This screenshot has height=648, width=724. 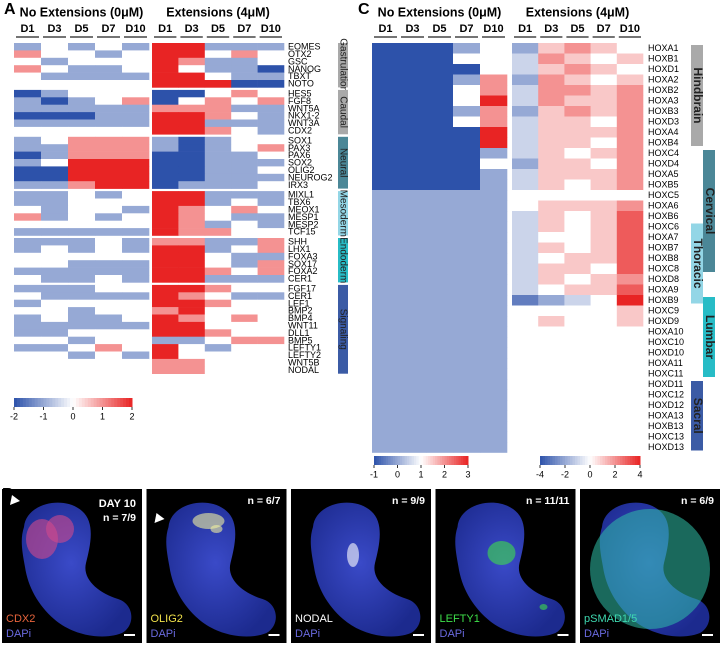 What do you see at coordinates (298, 185) in the screenshot?
I see `gene-label: IRX3` at bounding box center [298, 185].